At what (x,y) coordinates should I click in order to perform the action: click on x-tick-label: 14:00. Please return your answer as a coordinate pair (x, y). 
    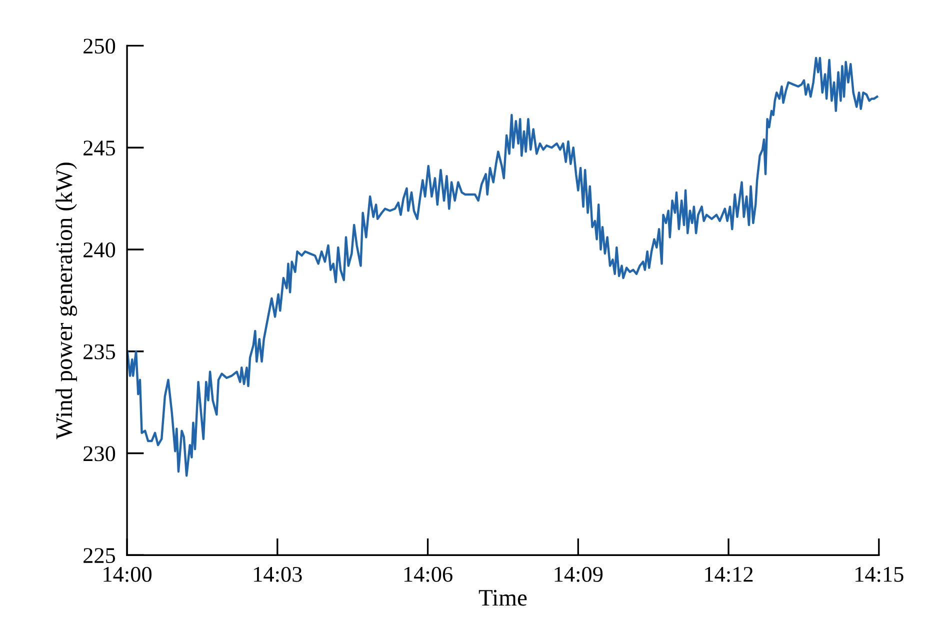
    Looking at the image, I should click on (128, 574).